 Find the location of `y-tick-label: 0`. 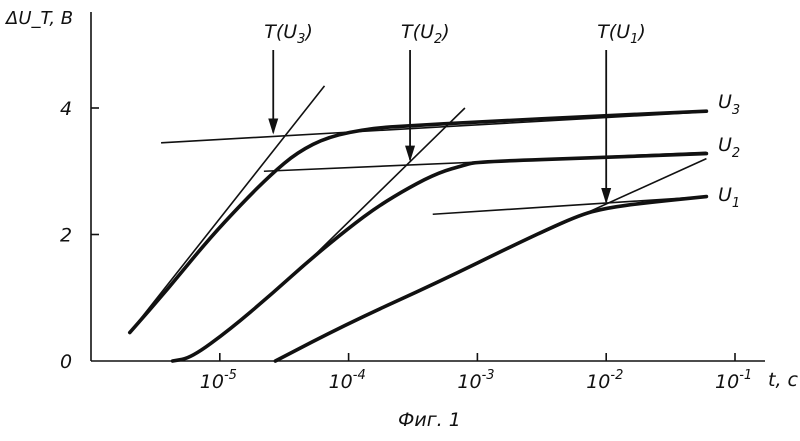

y-tick-label: 0 is located at coordinates (66, 362).